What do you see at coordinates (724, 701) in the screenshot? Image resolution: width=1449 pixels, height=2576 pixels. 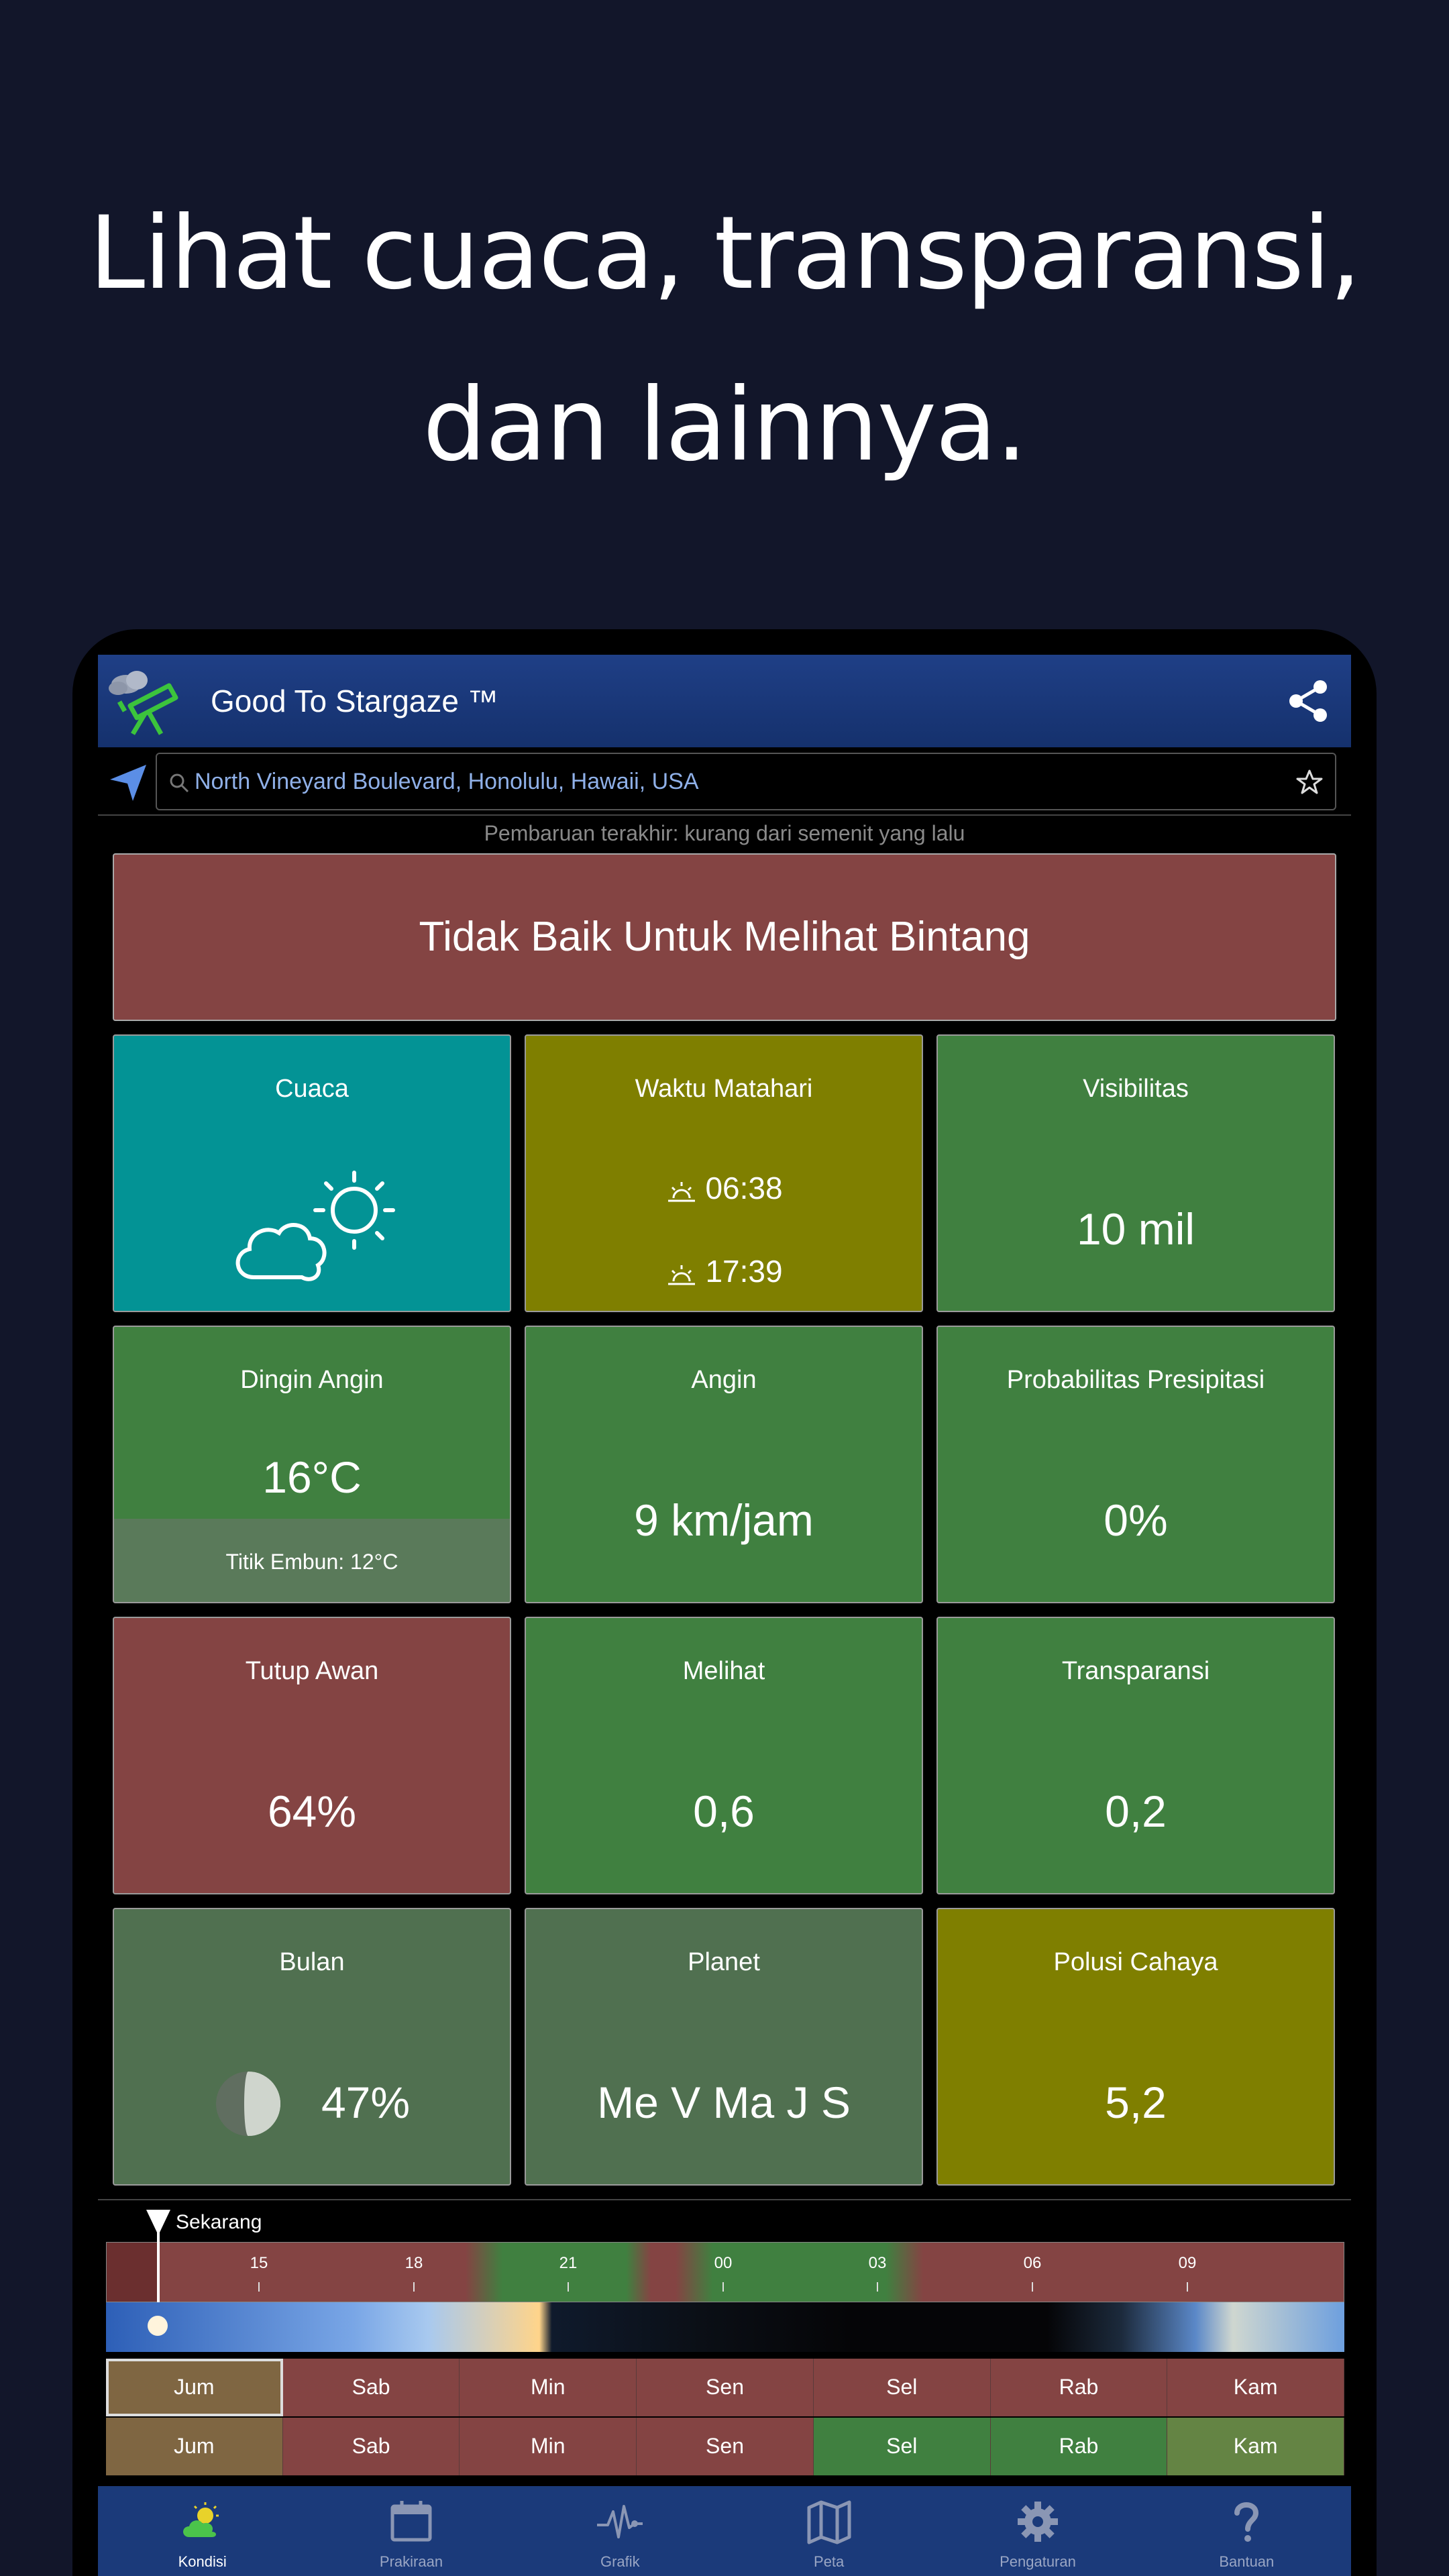 I see `app-bar: Good To Stargaze ™` at bounding box center [724, 701].